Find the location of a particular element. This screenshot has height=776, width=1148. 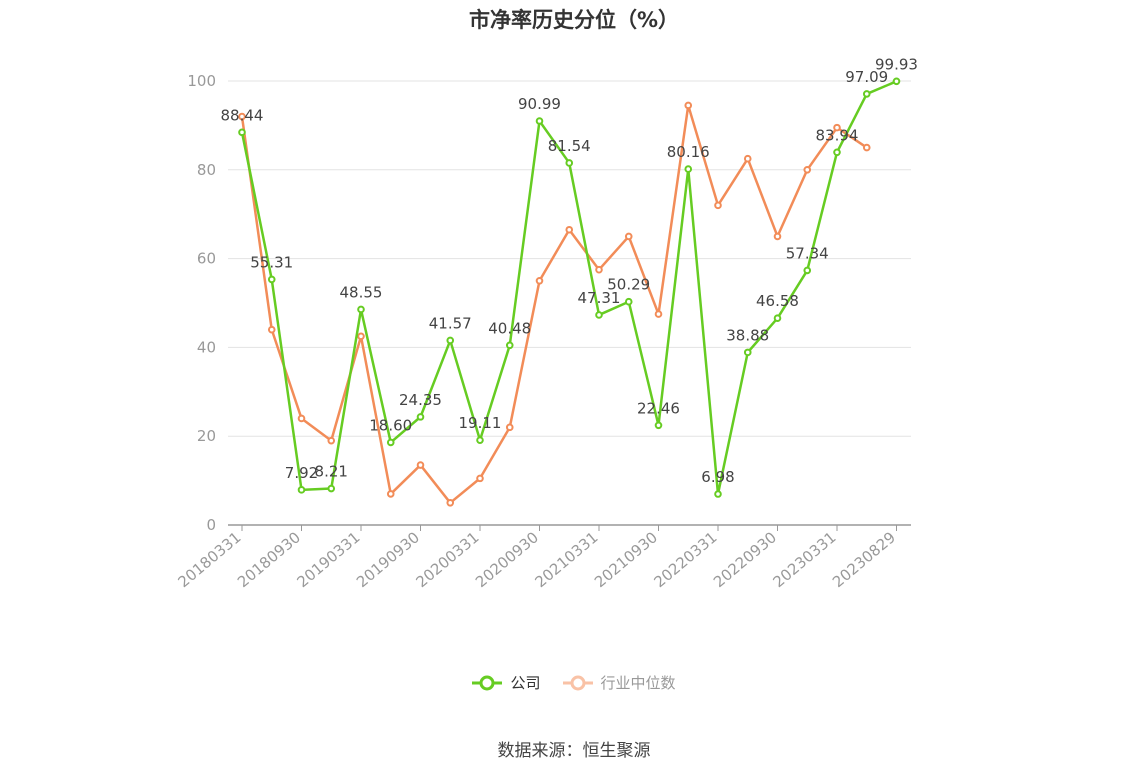

y-tick-label-40: 40 is located at coordinates (206, 347).